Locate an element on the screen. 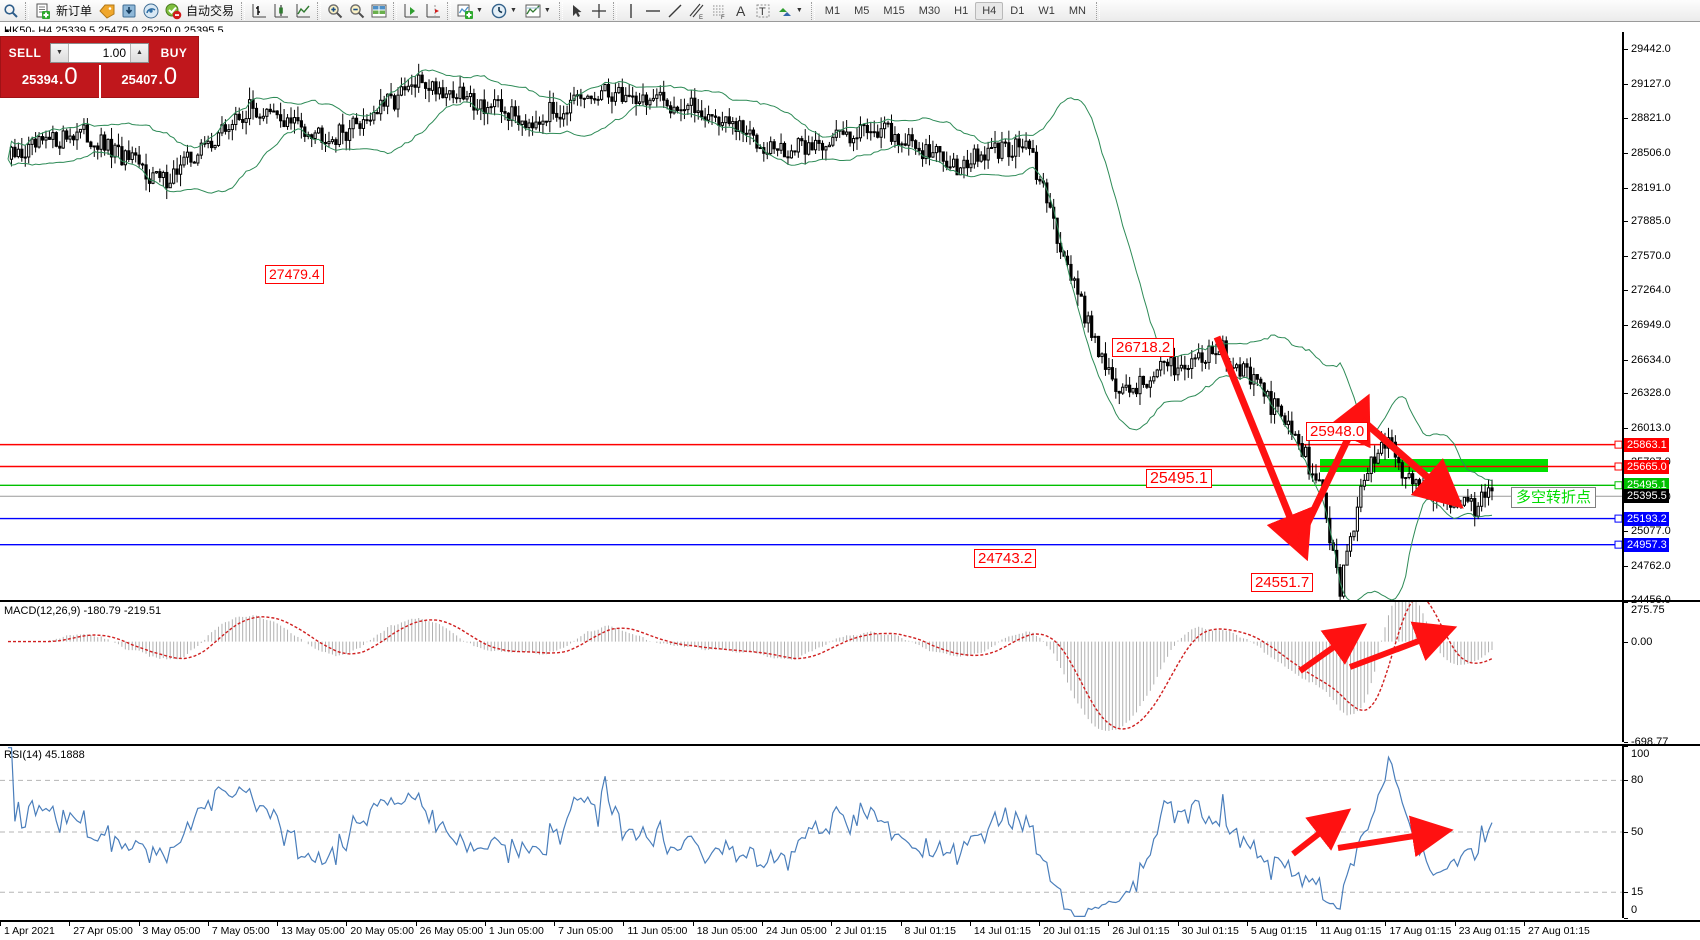  price-level-tag: 25495.1 is located at coordinates (1646, 485).